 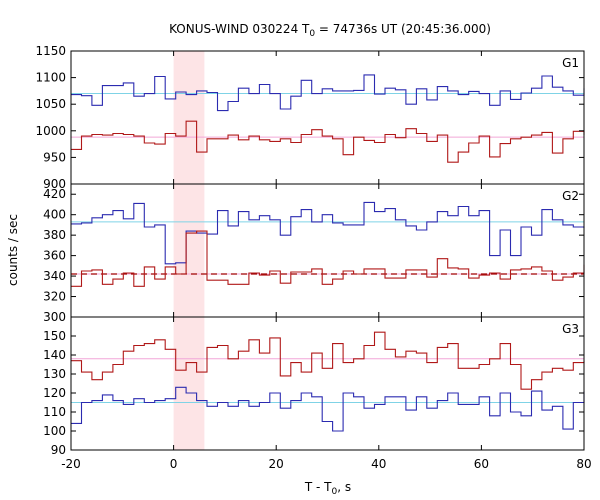 I want to click on x-axis-label-suffix: , s, so click(x=344, y=487).